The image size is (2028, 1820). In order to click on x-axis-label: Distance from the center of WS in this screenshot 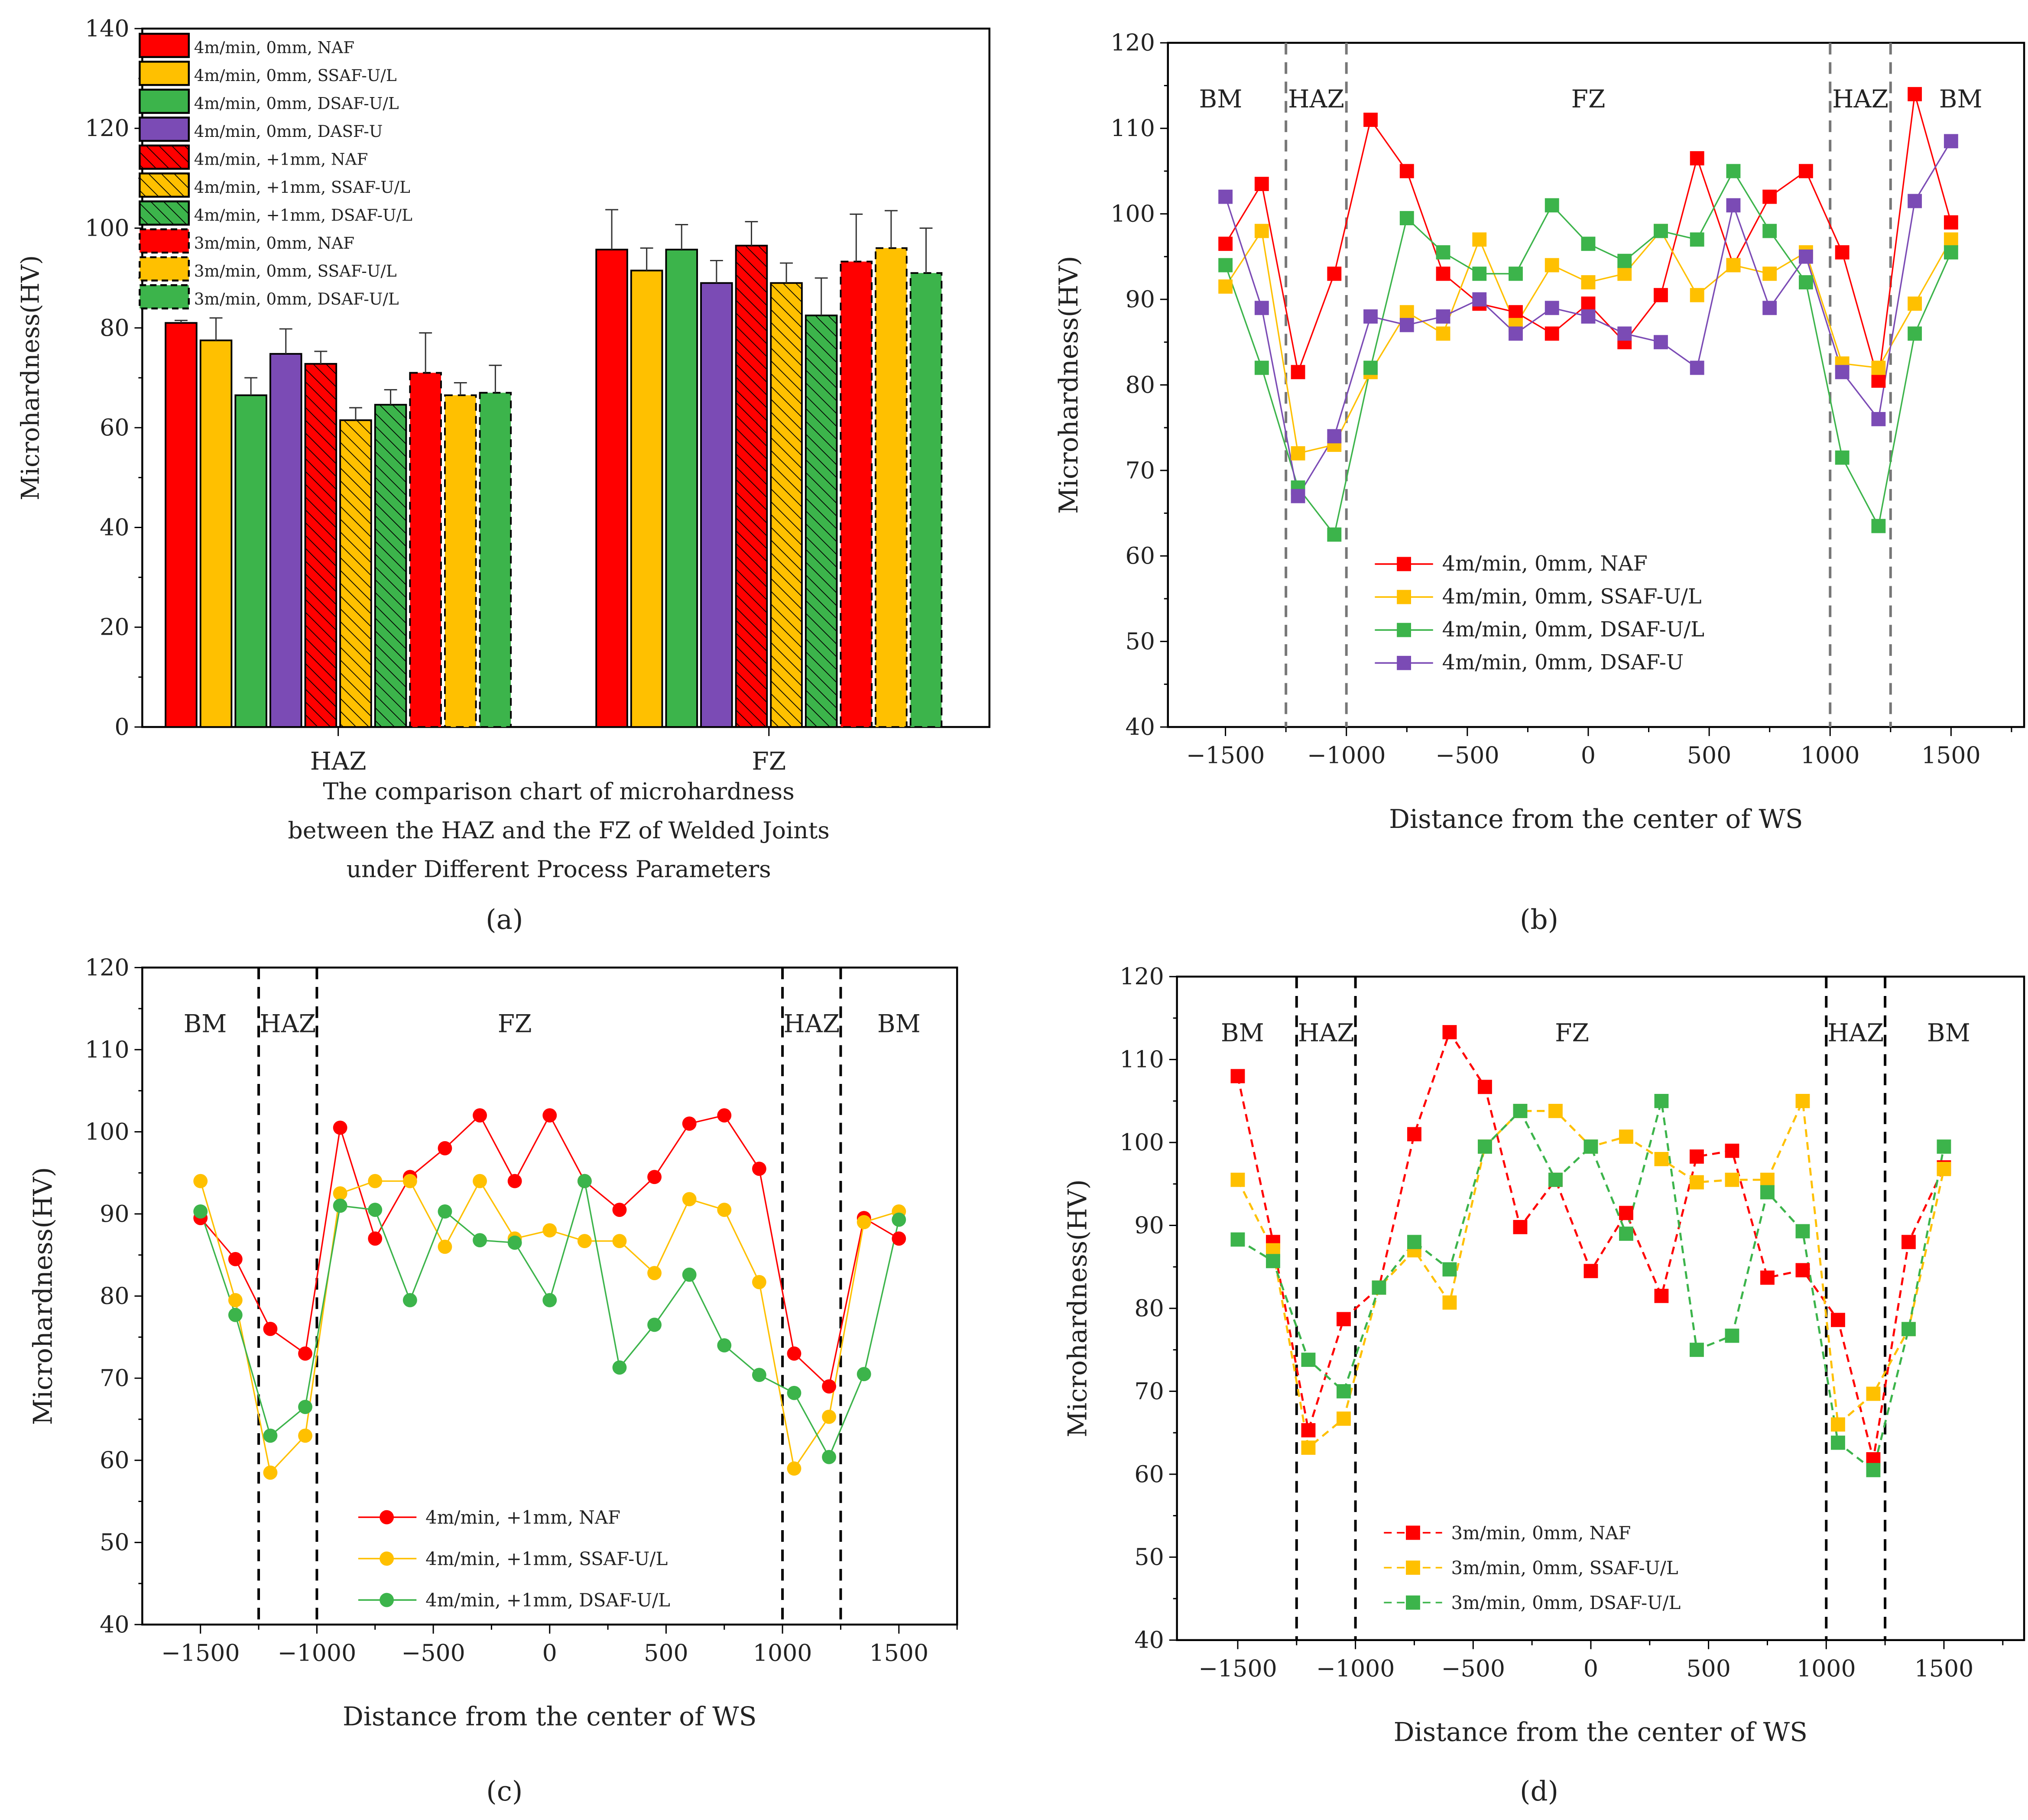, I will do `click(1596, 819)`.